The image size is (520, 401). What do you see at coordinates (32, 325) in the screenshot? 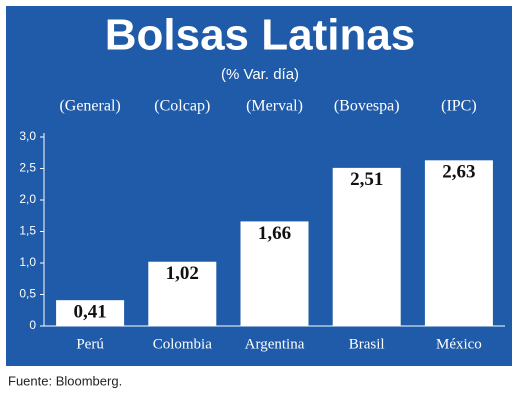
I see `y-tick-label: 0` at bounding box center [32, 325].